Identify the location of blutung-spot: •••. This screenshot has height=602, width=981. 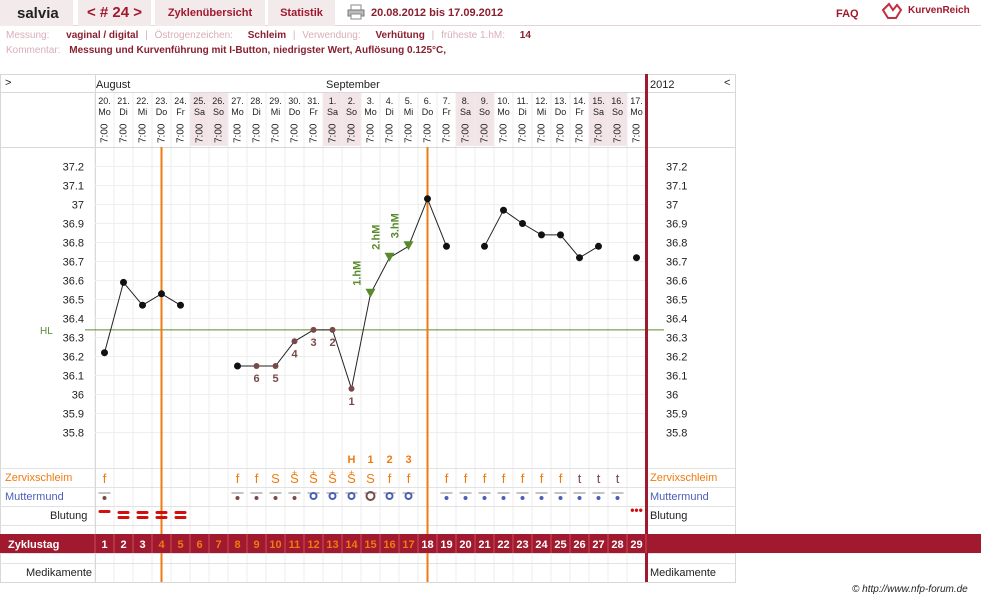
(636, 510).